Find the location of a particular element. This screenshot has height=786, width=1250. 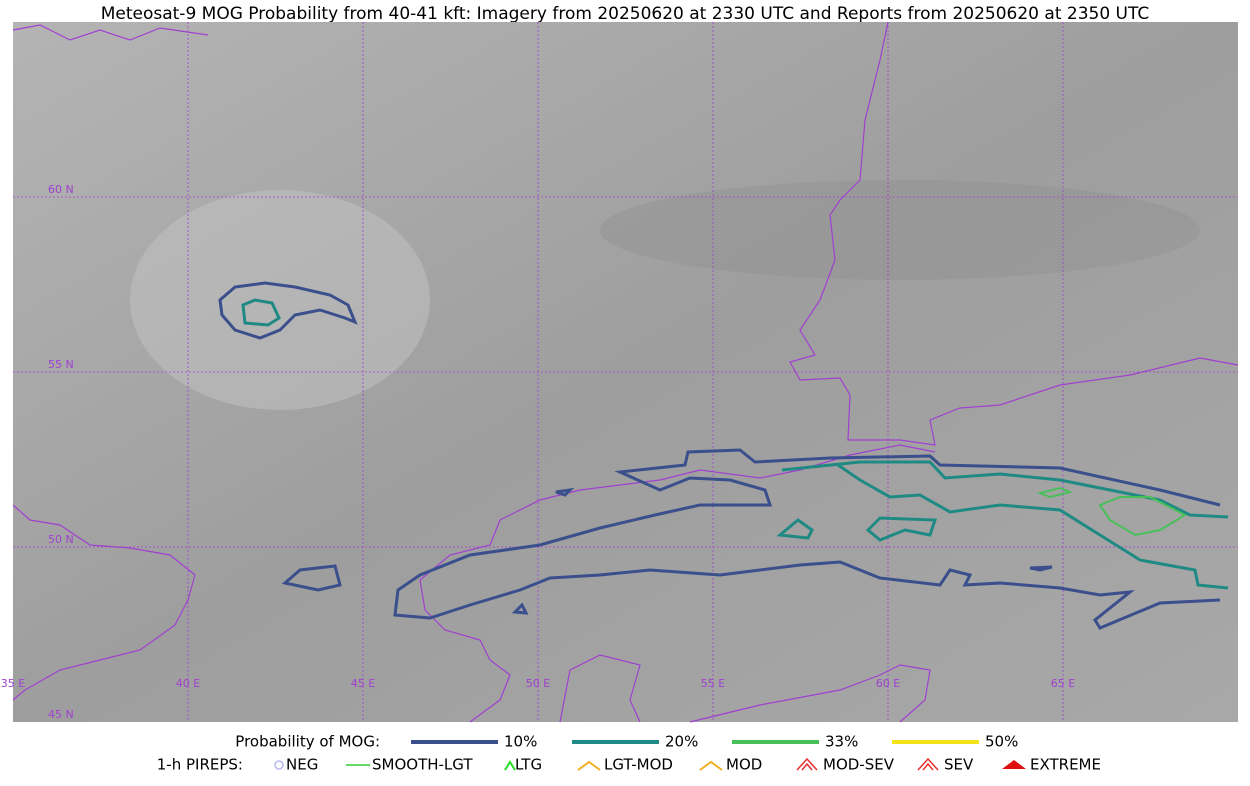

lon-label: 50 E is located at coordinates (538, 683).